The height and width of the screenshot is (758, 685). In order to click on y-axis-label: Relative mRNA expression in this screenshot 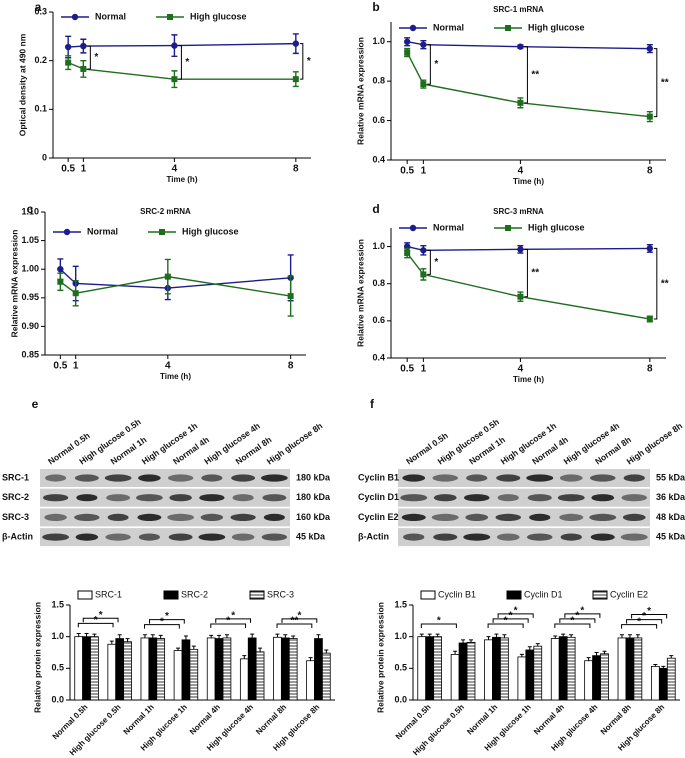, I will do `click(14, 284)`.